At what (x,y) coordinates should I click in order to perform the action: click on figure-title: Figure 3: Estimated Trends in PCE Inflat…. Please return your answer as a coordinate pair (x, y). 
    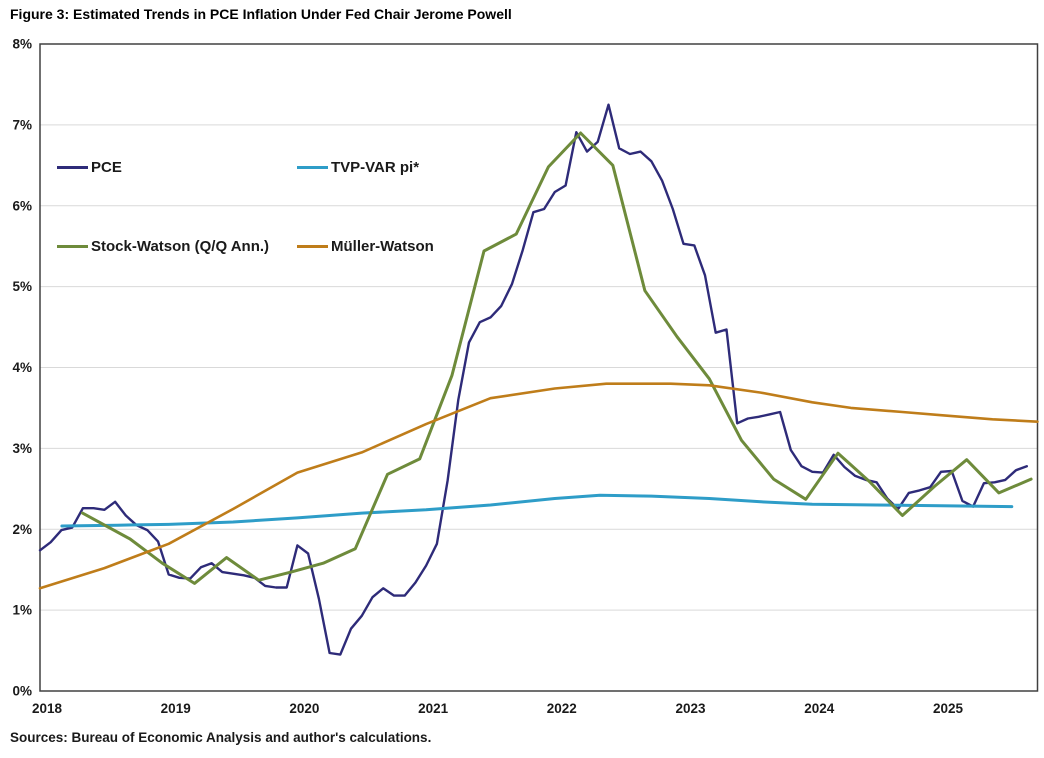
    Looking at the image, I should click on (261, 14).